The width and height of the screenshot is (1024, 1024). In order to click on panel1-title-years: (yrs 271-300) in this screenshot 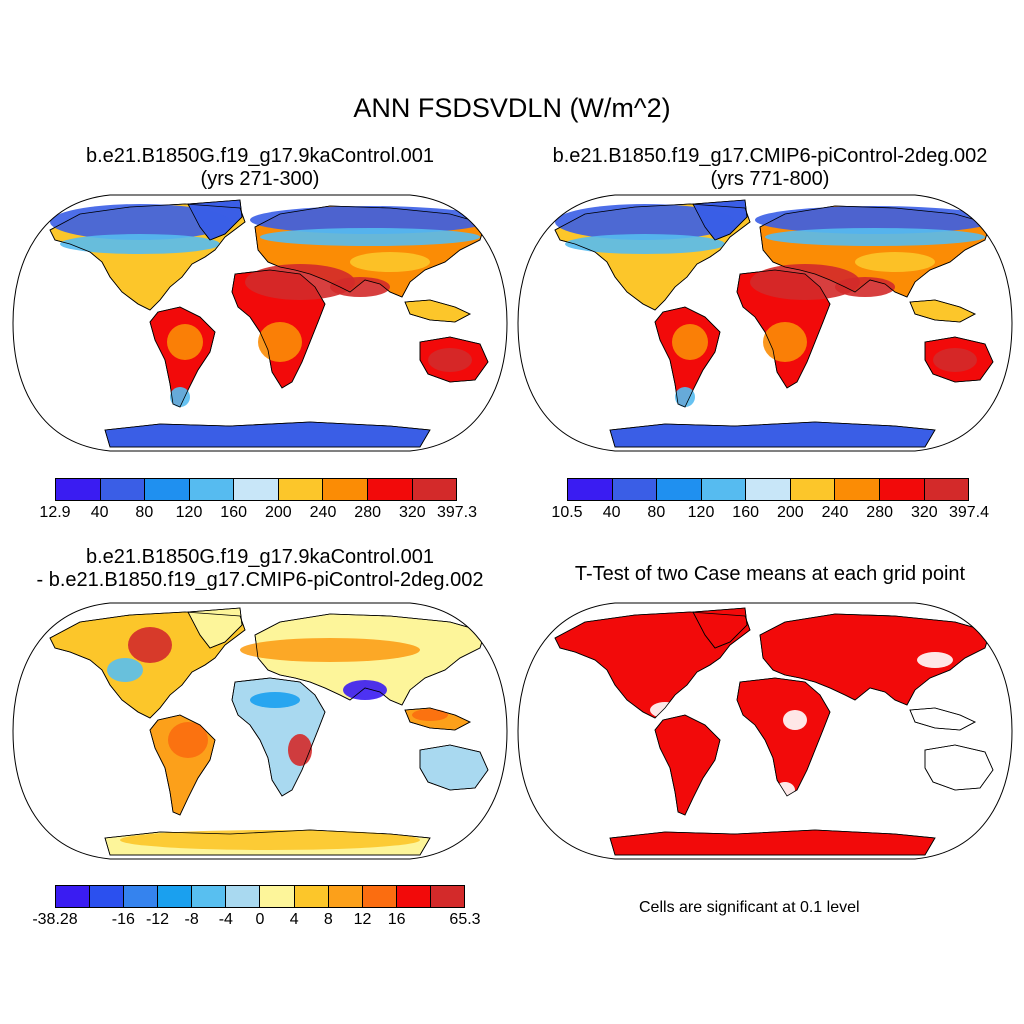, I will do `click(260, 179)`.